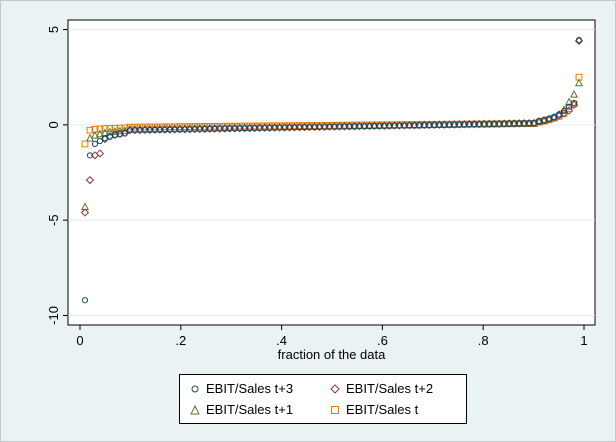 This screenshot has height=442, width=616. What do you see at coordinates (53, 315) in the screenshot?
I see `y-tick-label: -10` at bounding box center [53, 315].